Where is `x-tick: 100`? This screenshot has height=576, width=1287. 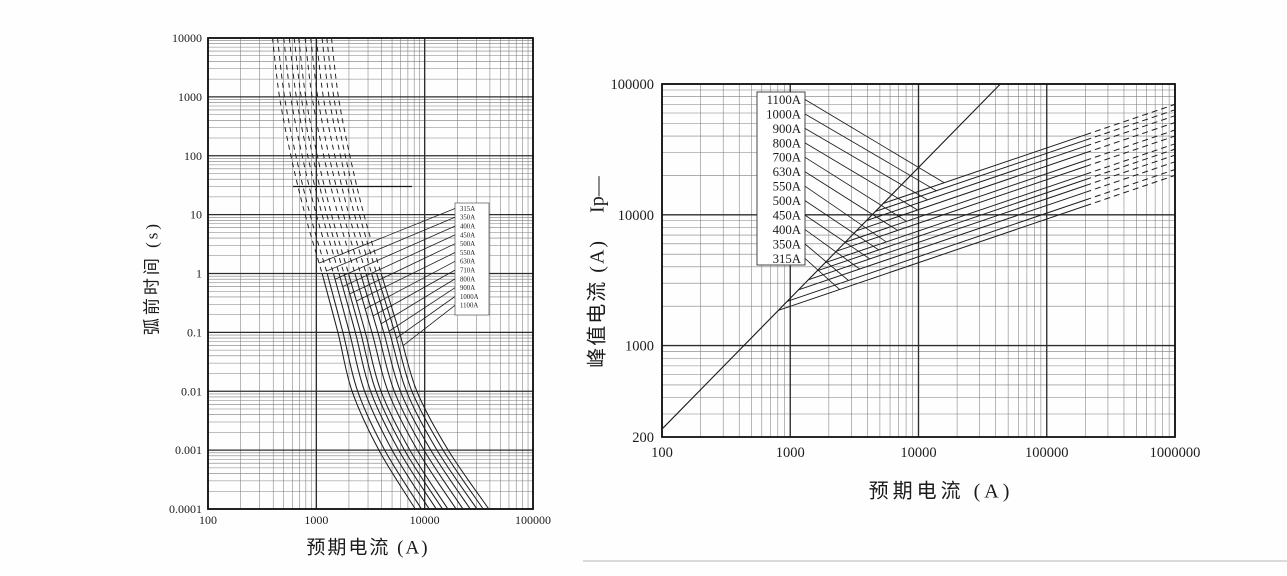
x-tick: 100 is located at coordinates (208, 520).